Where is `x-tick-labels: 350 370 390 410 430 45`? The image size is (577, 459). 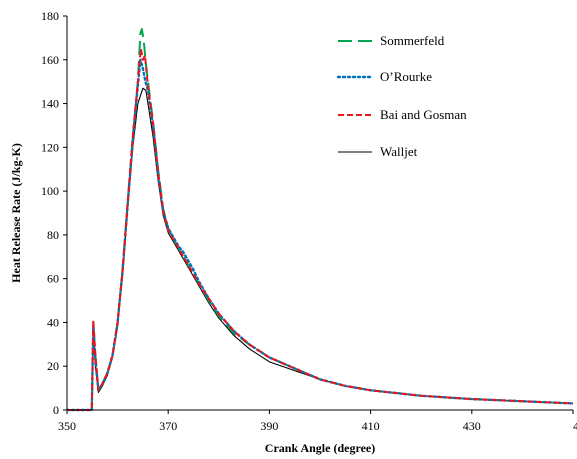
x-tick-labels: 350 370 390 410 430 45 is located at coordinates (317, 426).